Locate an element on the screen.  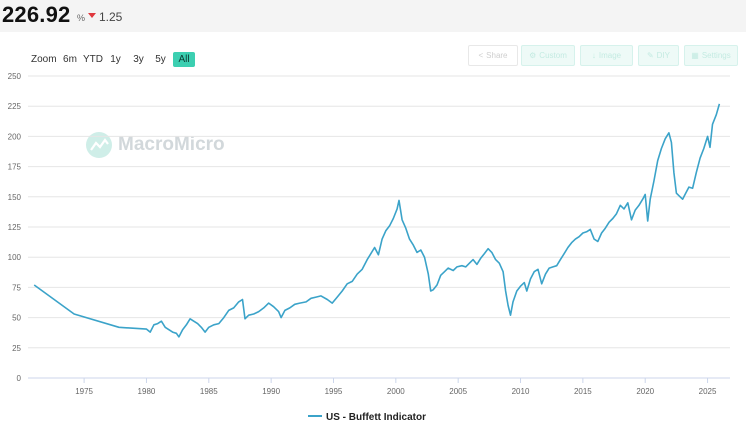
x-tick-label: 1975 is located at coordinates (84, 391).